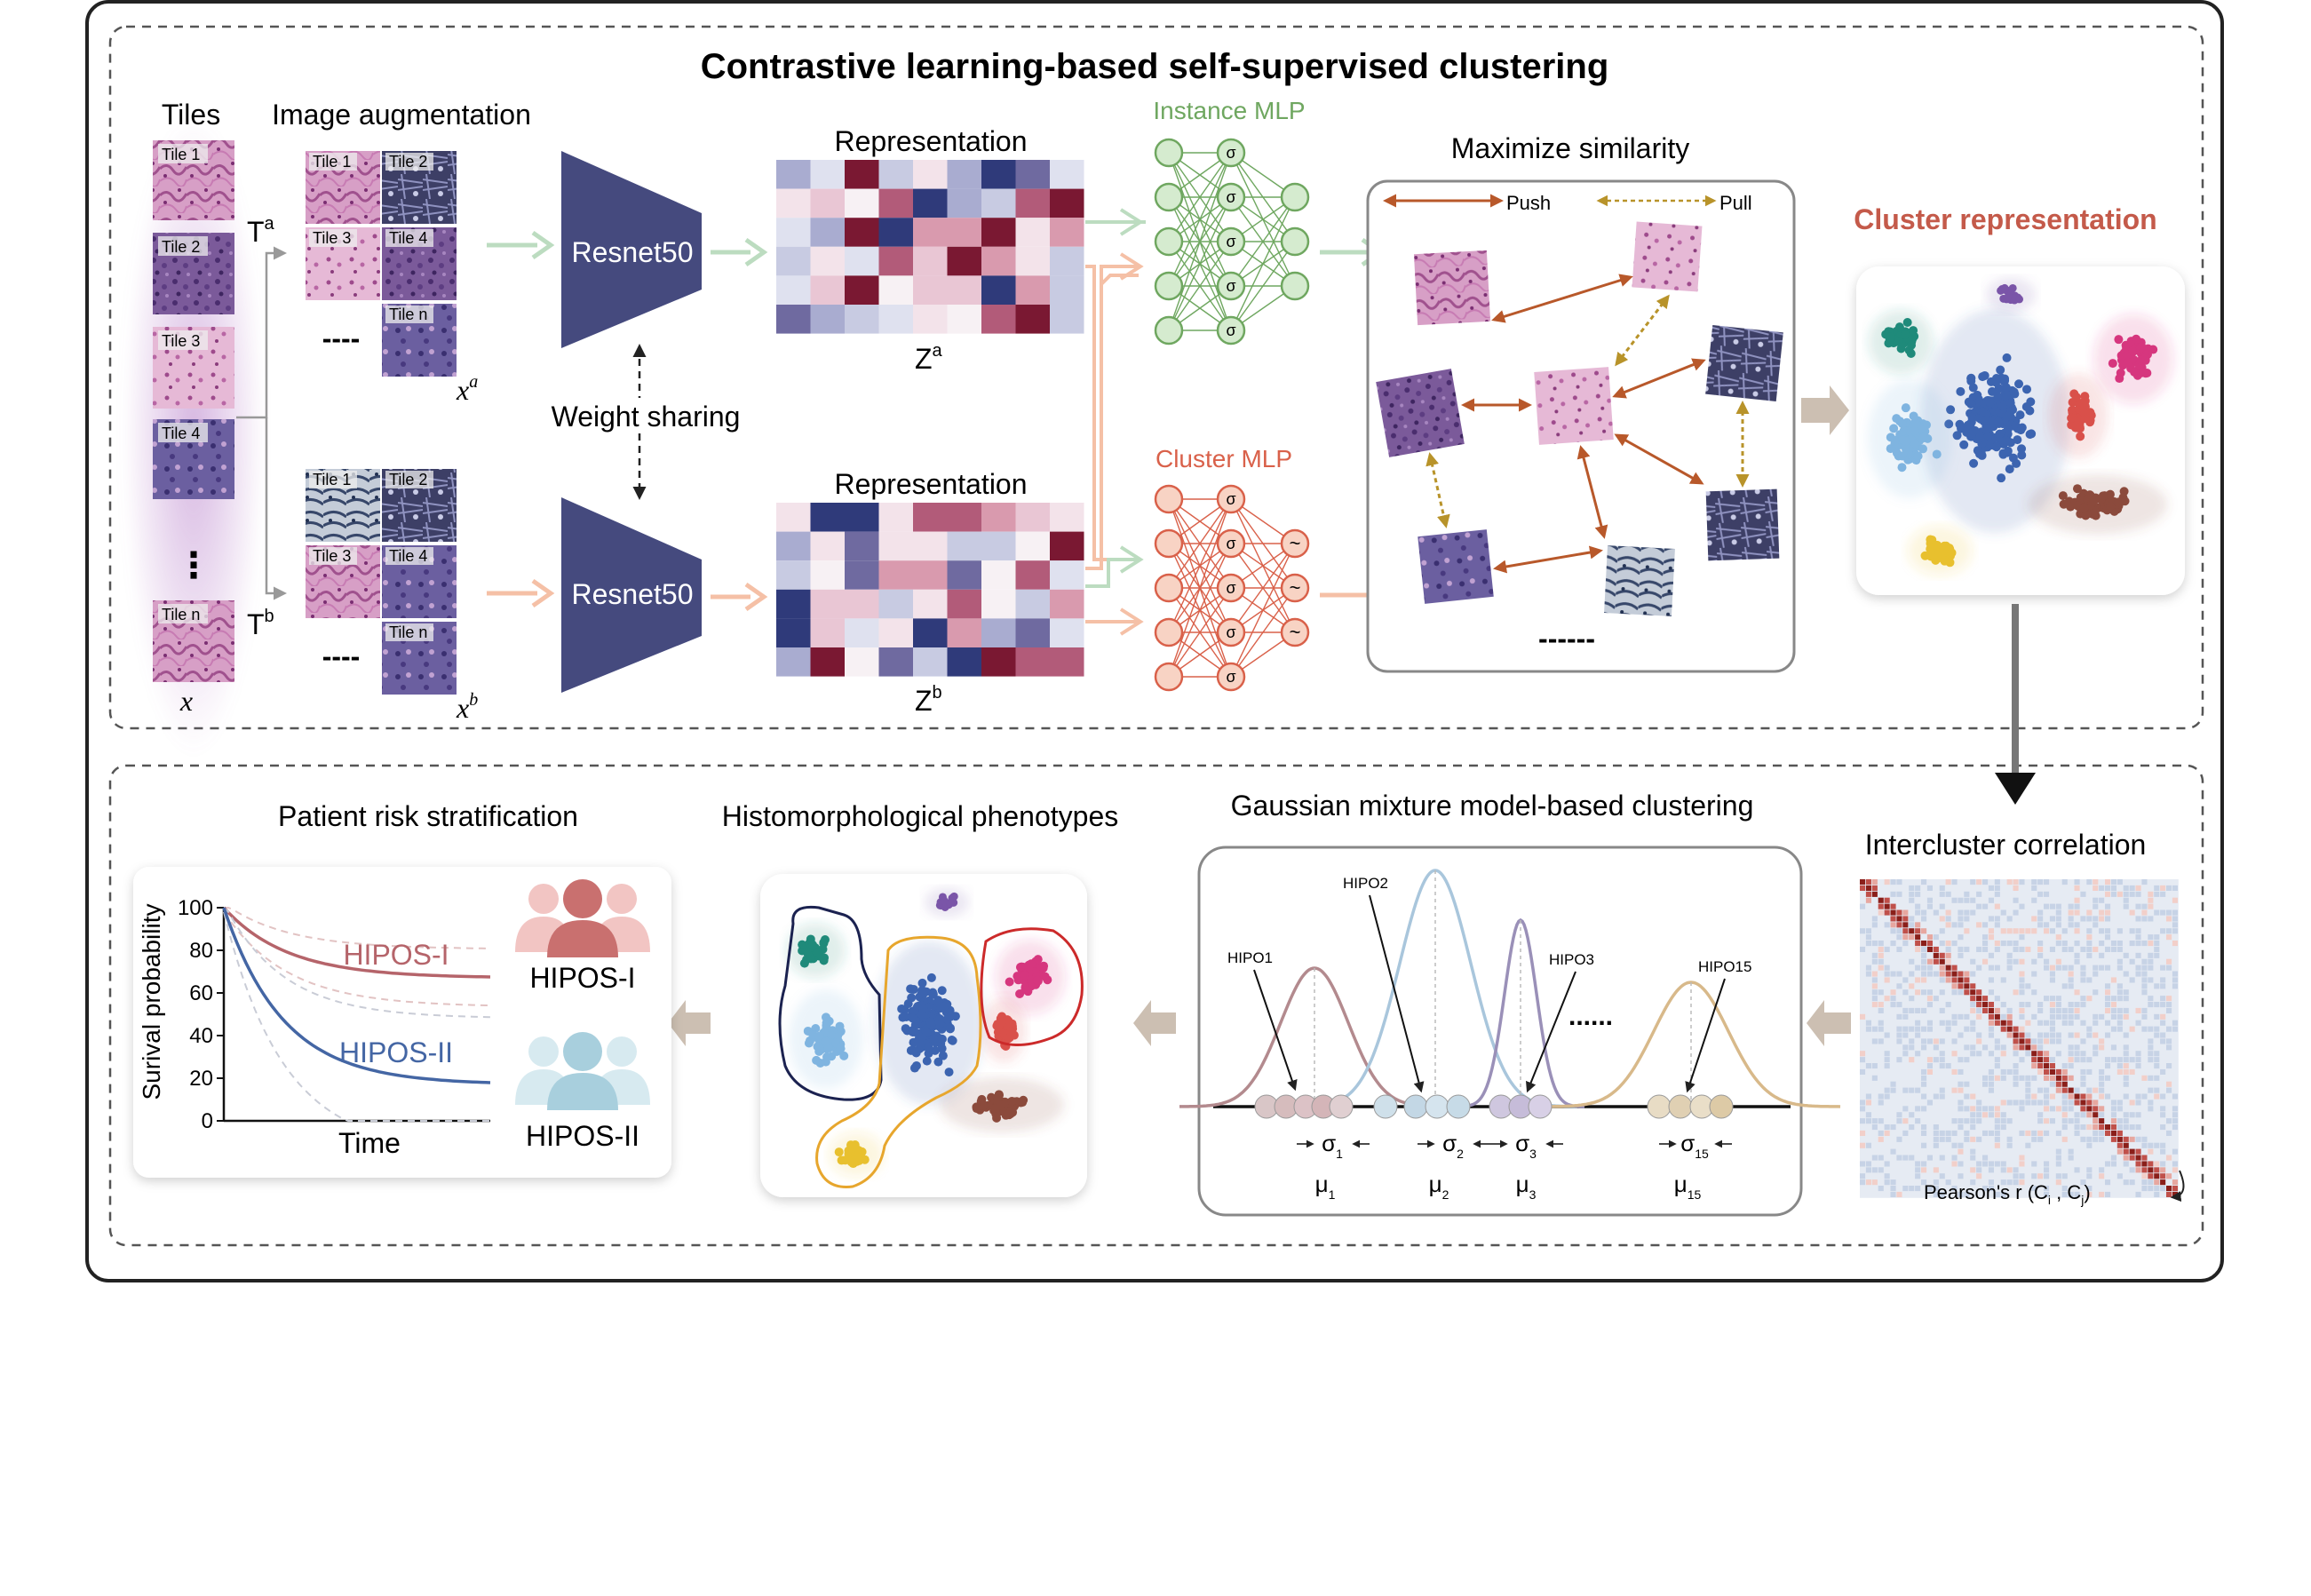  I want to click on mlp-node, so click(1231, 330).